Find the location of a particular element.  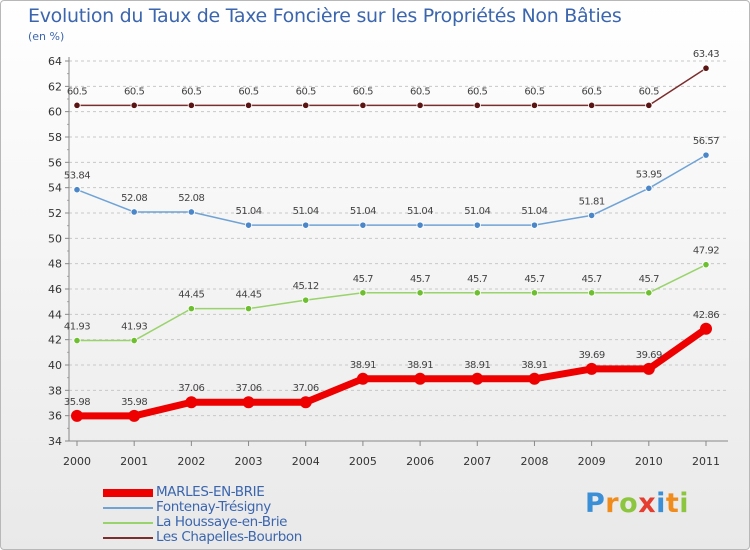

y-tick-label: 64 is located at coordinates (55, 61).